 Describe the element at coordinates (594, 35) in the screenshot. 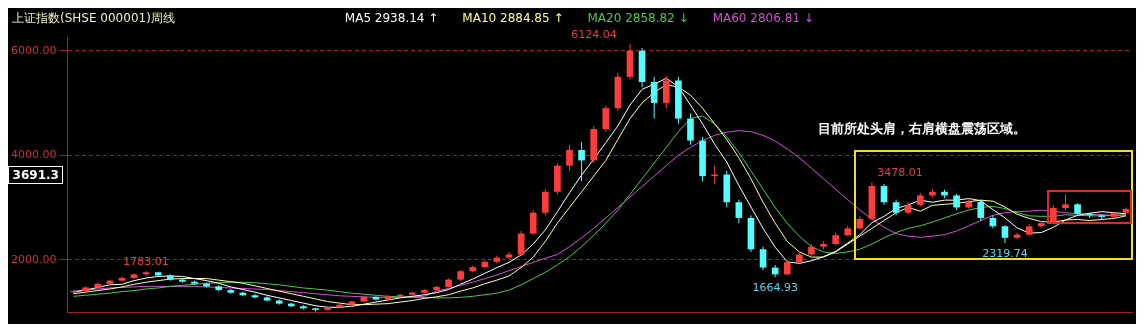

I see `annotation: 6124.04` at that location.